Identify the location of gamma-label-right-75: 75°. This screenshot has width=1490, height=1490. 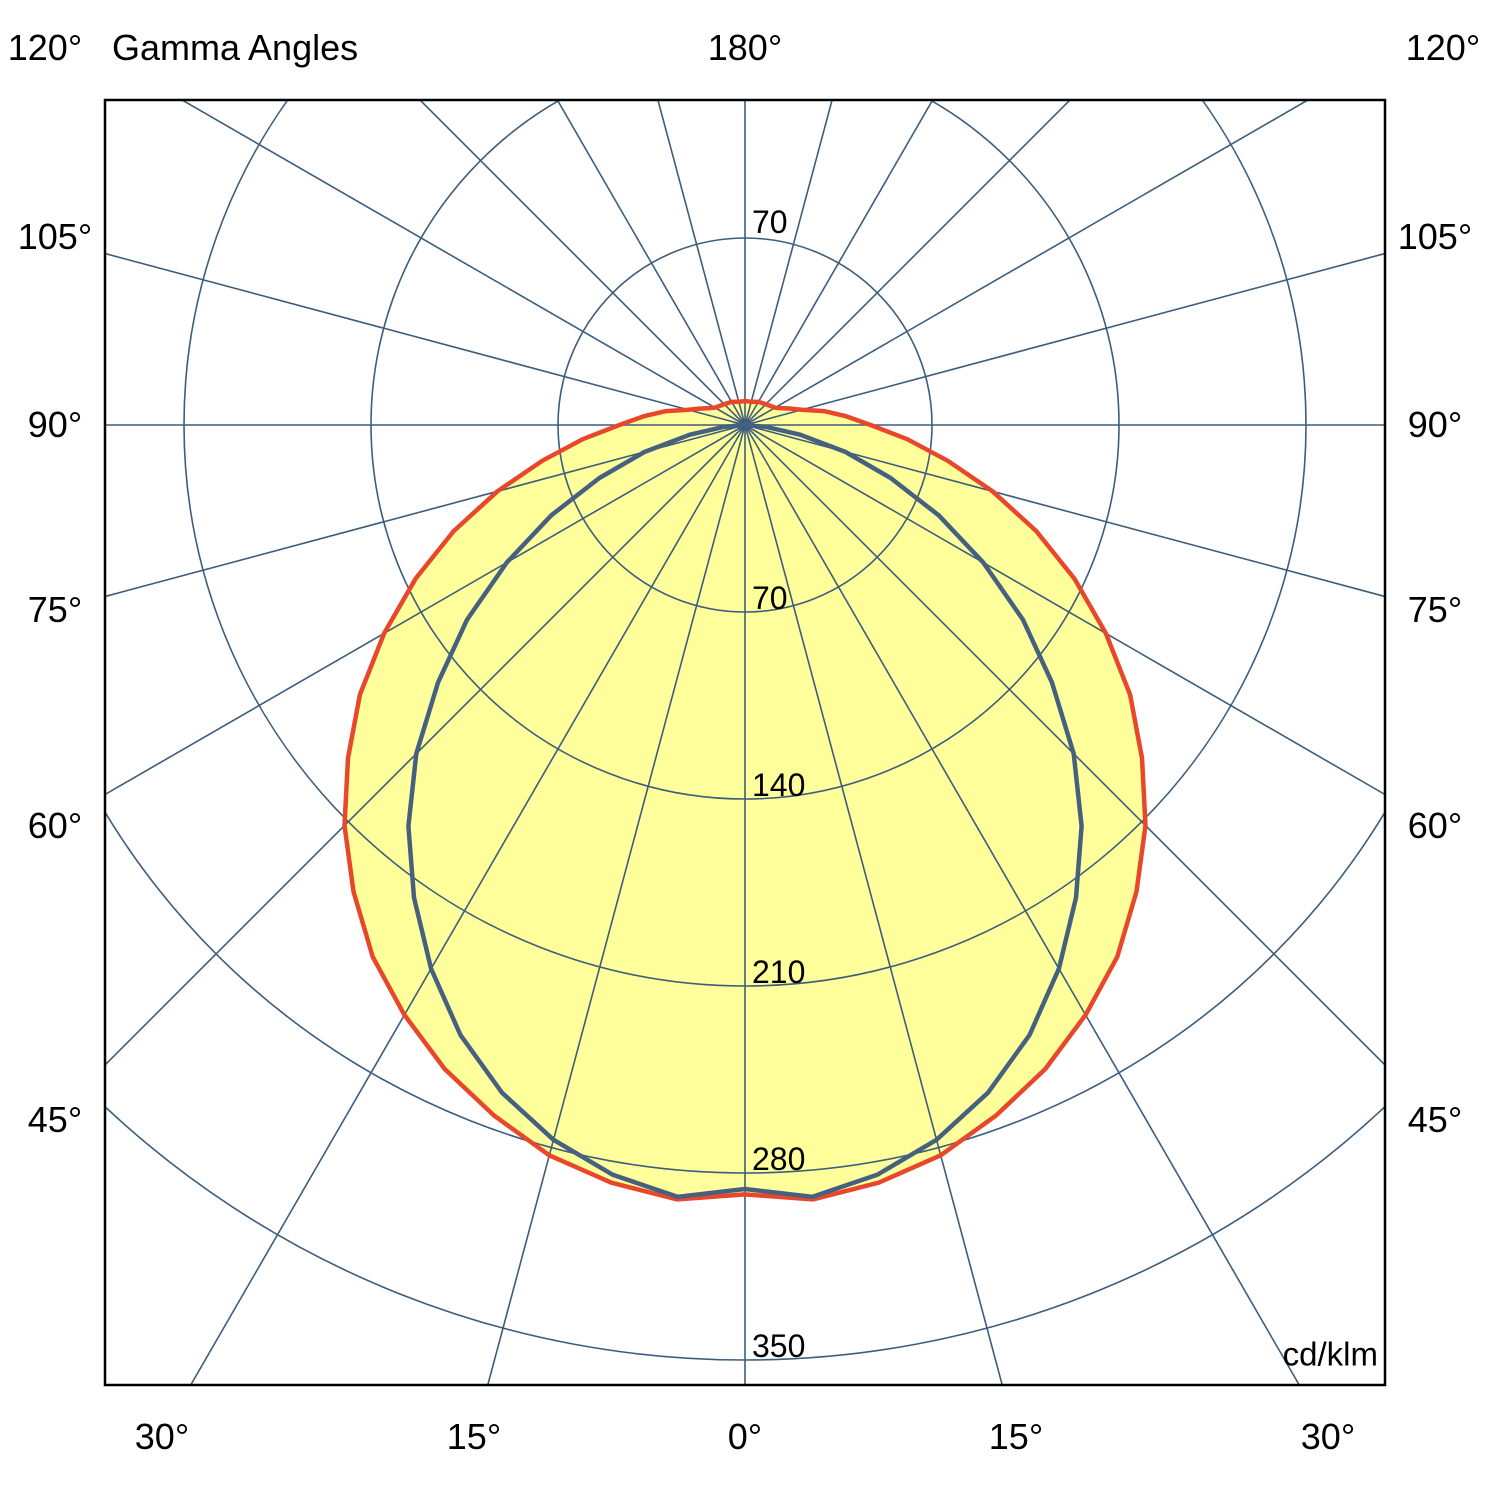
(1435, 609).